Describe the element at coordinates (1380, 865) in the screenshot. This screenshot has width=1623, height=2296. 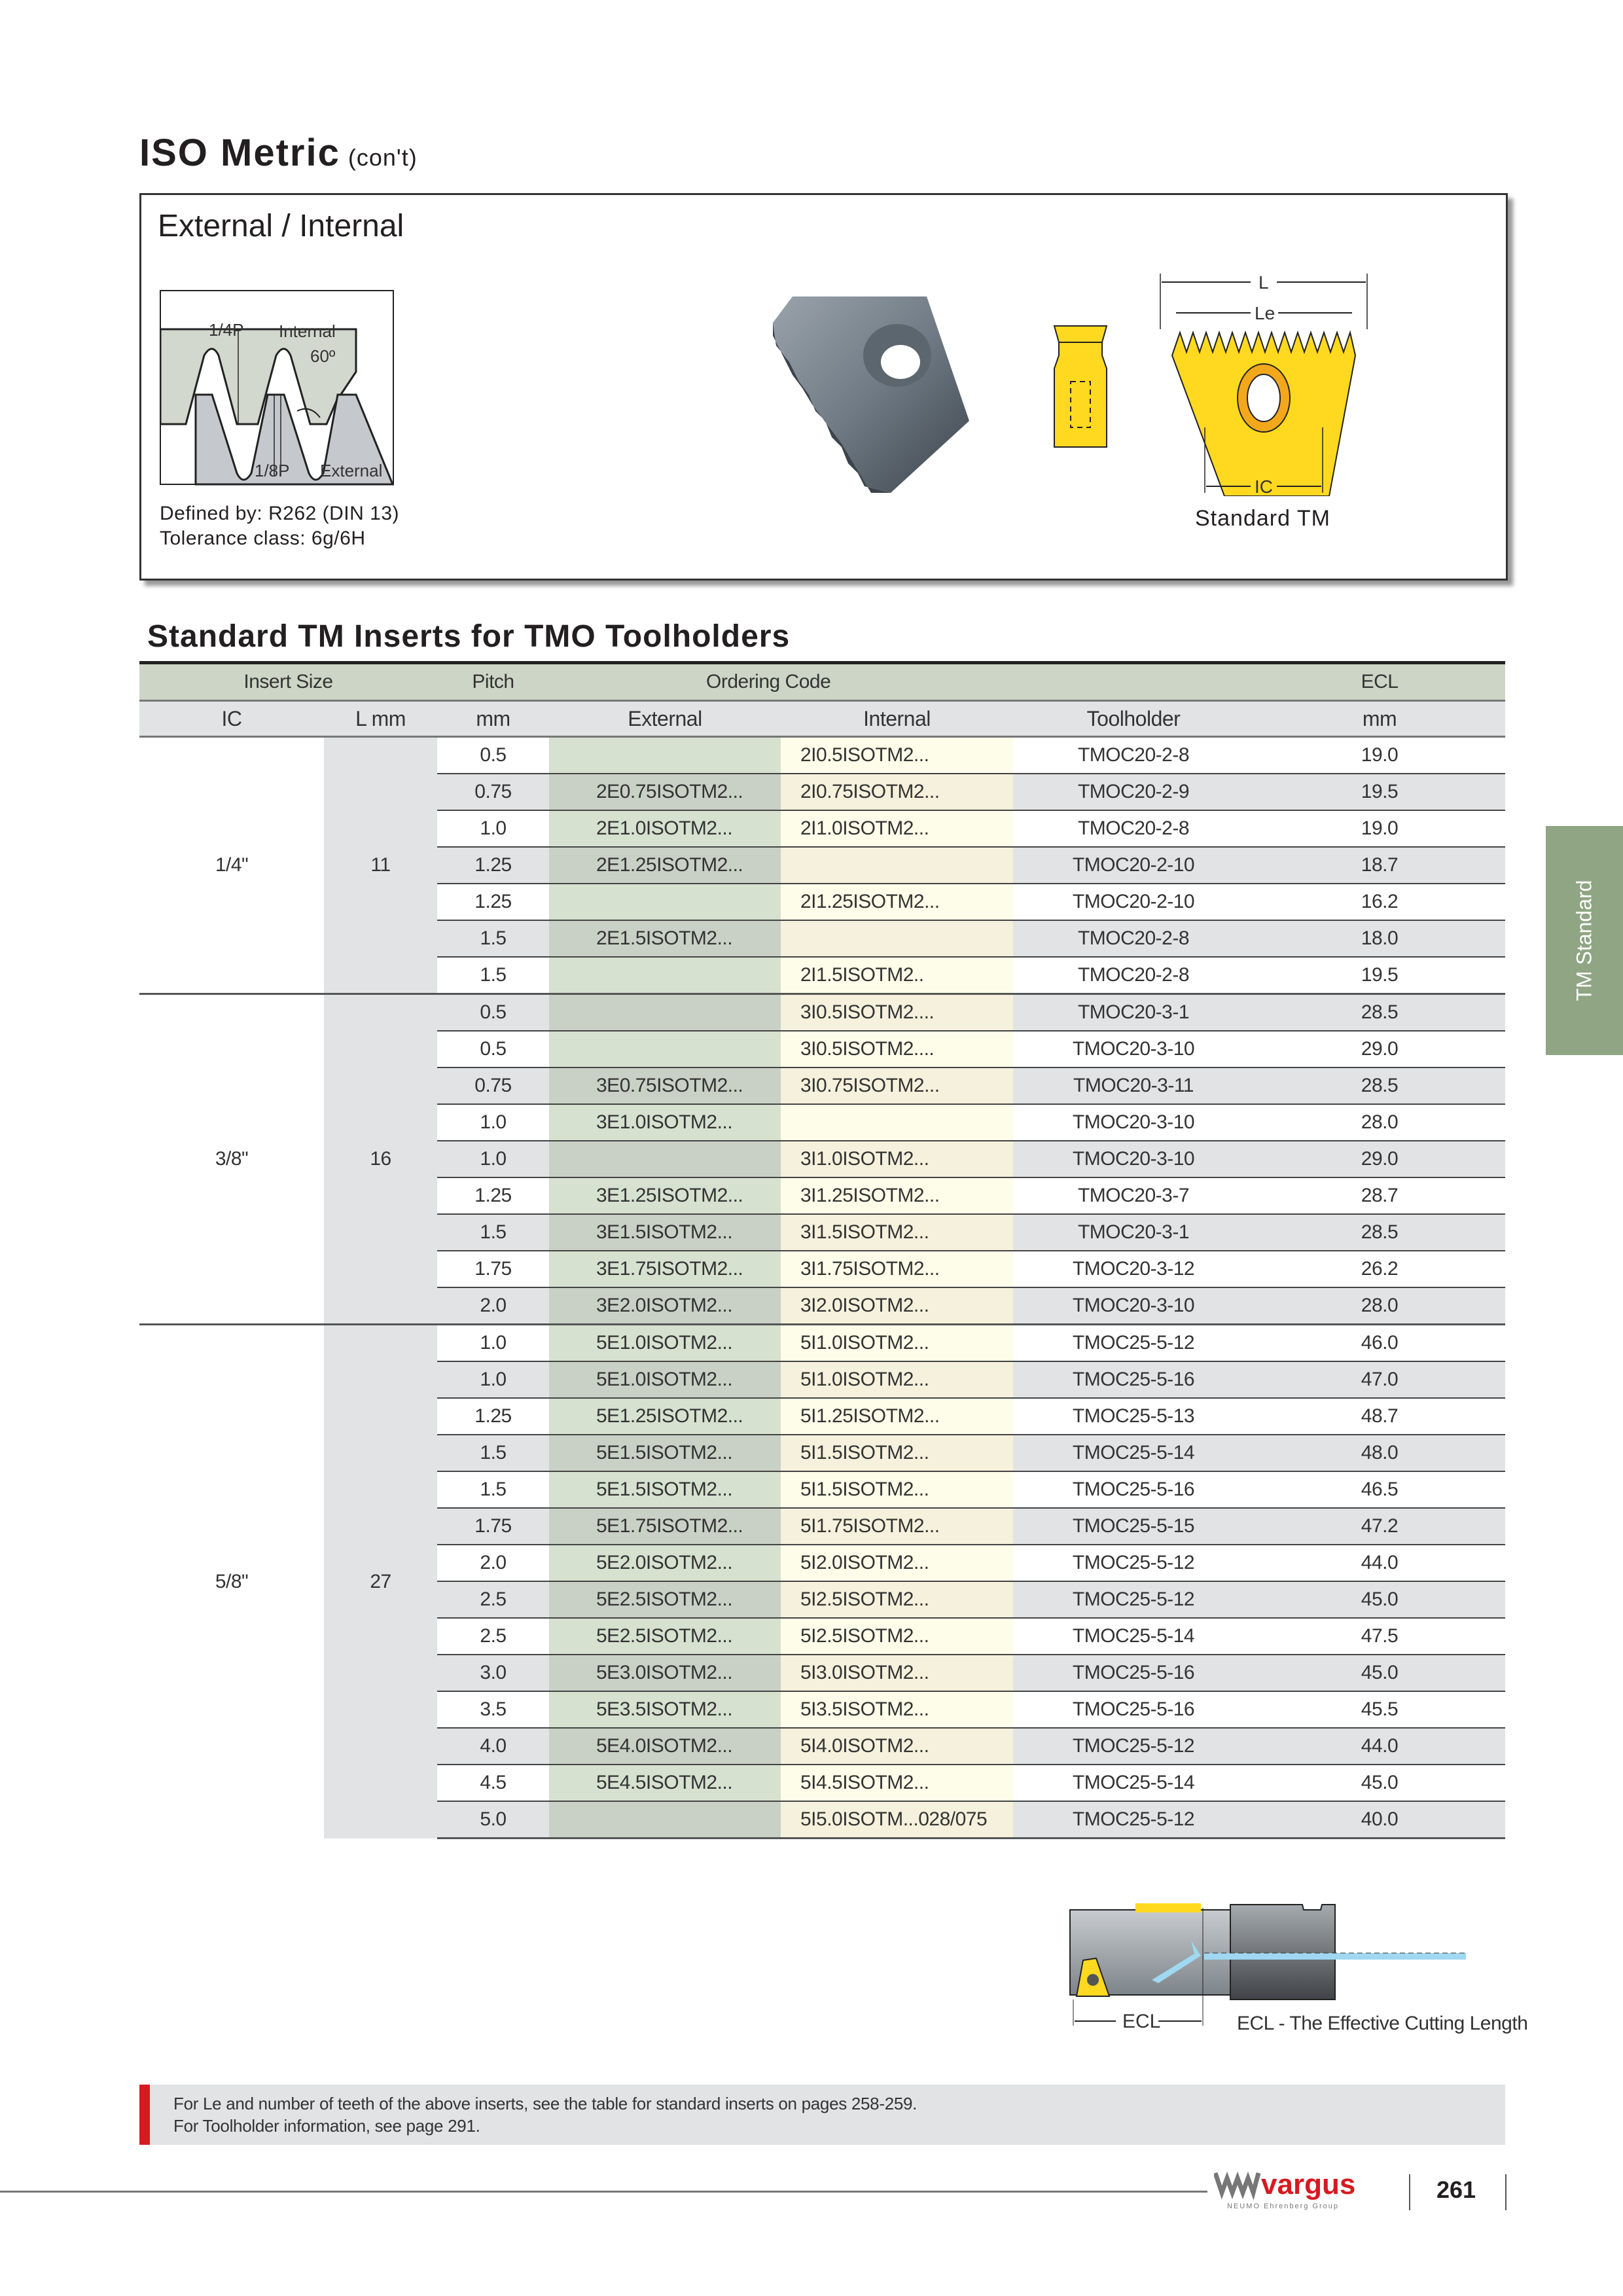
I see `cell-ecl: 18.7` at that location.